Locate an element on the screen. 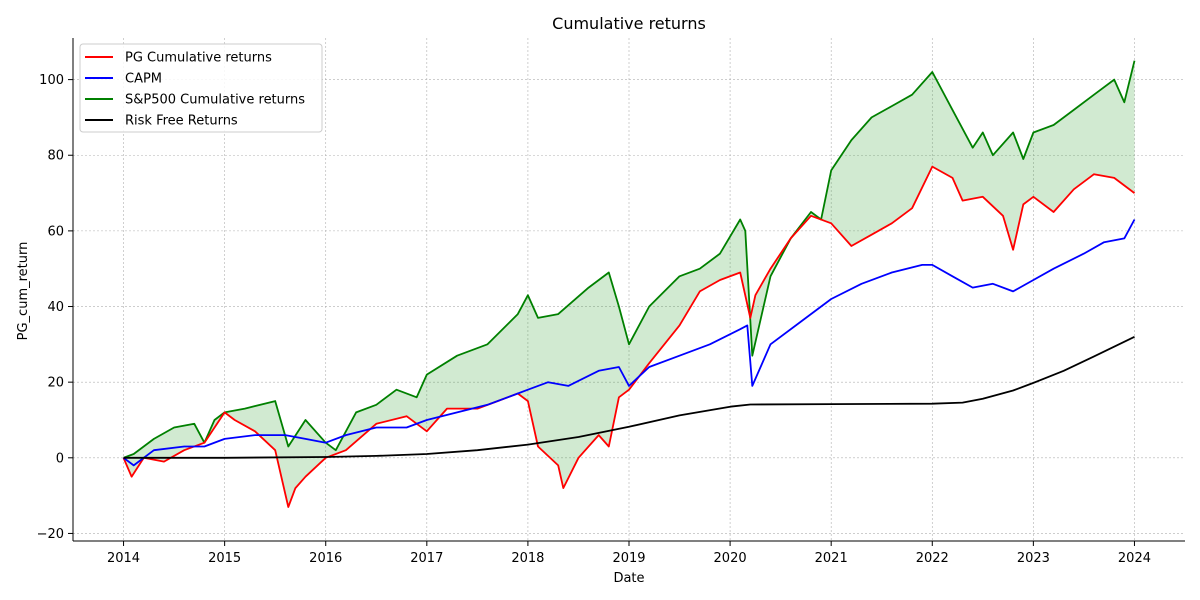  y-tick-label: −20 is located at coordinates (50, 534).